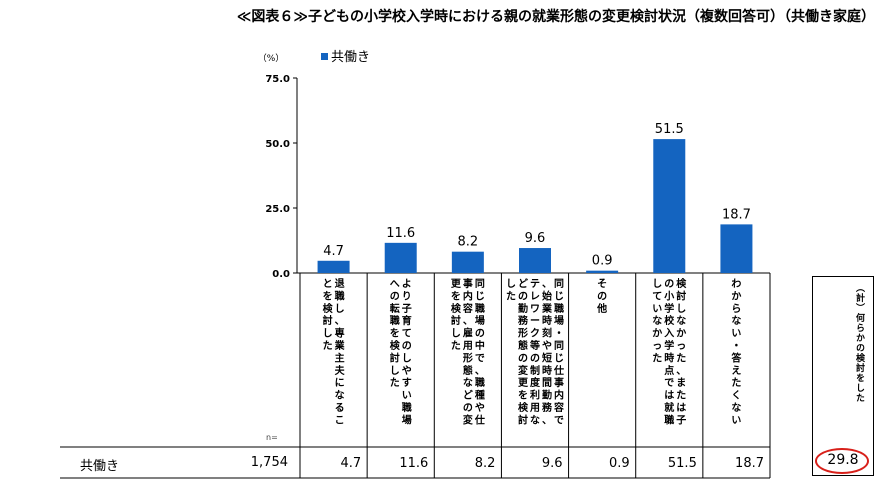  I want to click on bar-value-label: 8.2, so click(468, 242).